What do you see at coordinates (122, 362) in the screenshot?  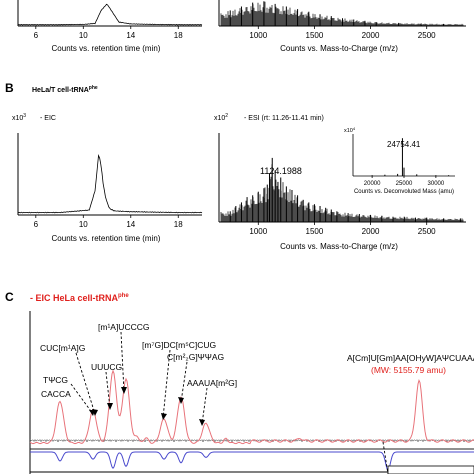 I see `arrow-m1a-ucccg` at bounding box center [122, 362].